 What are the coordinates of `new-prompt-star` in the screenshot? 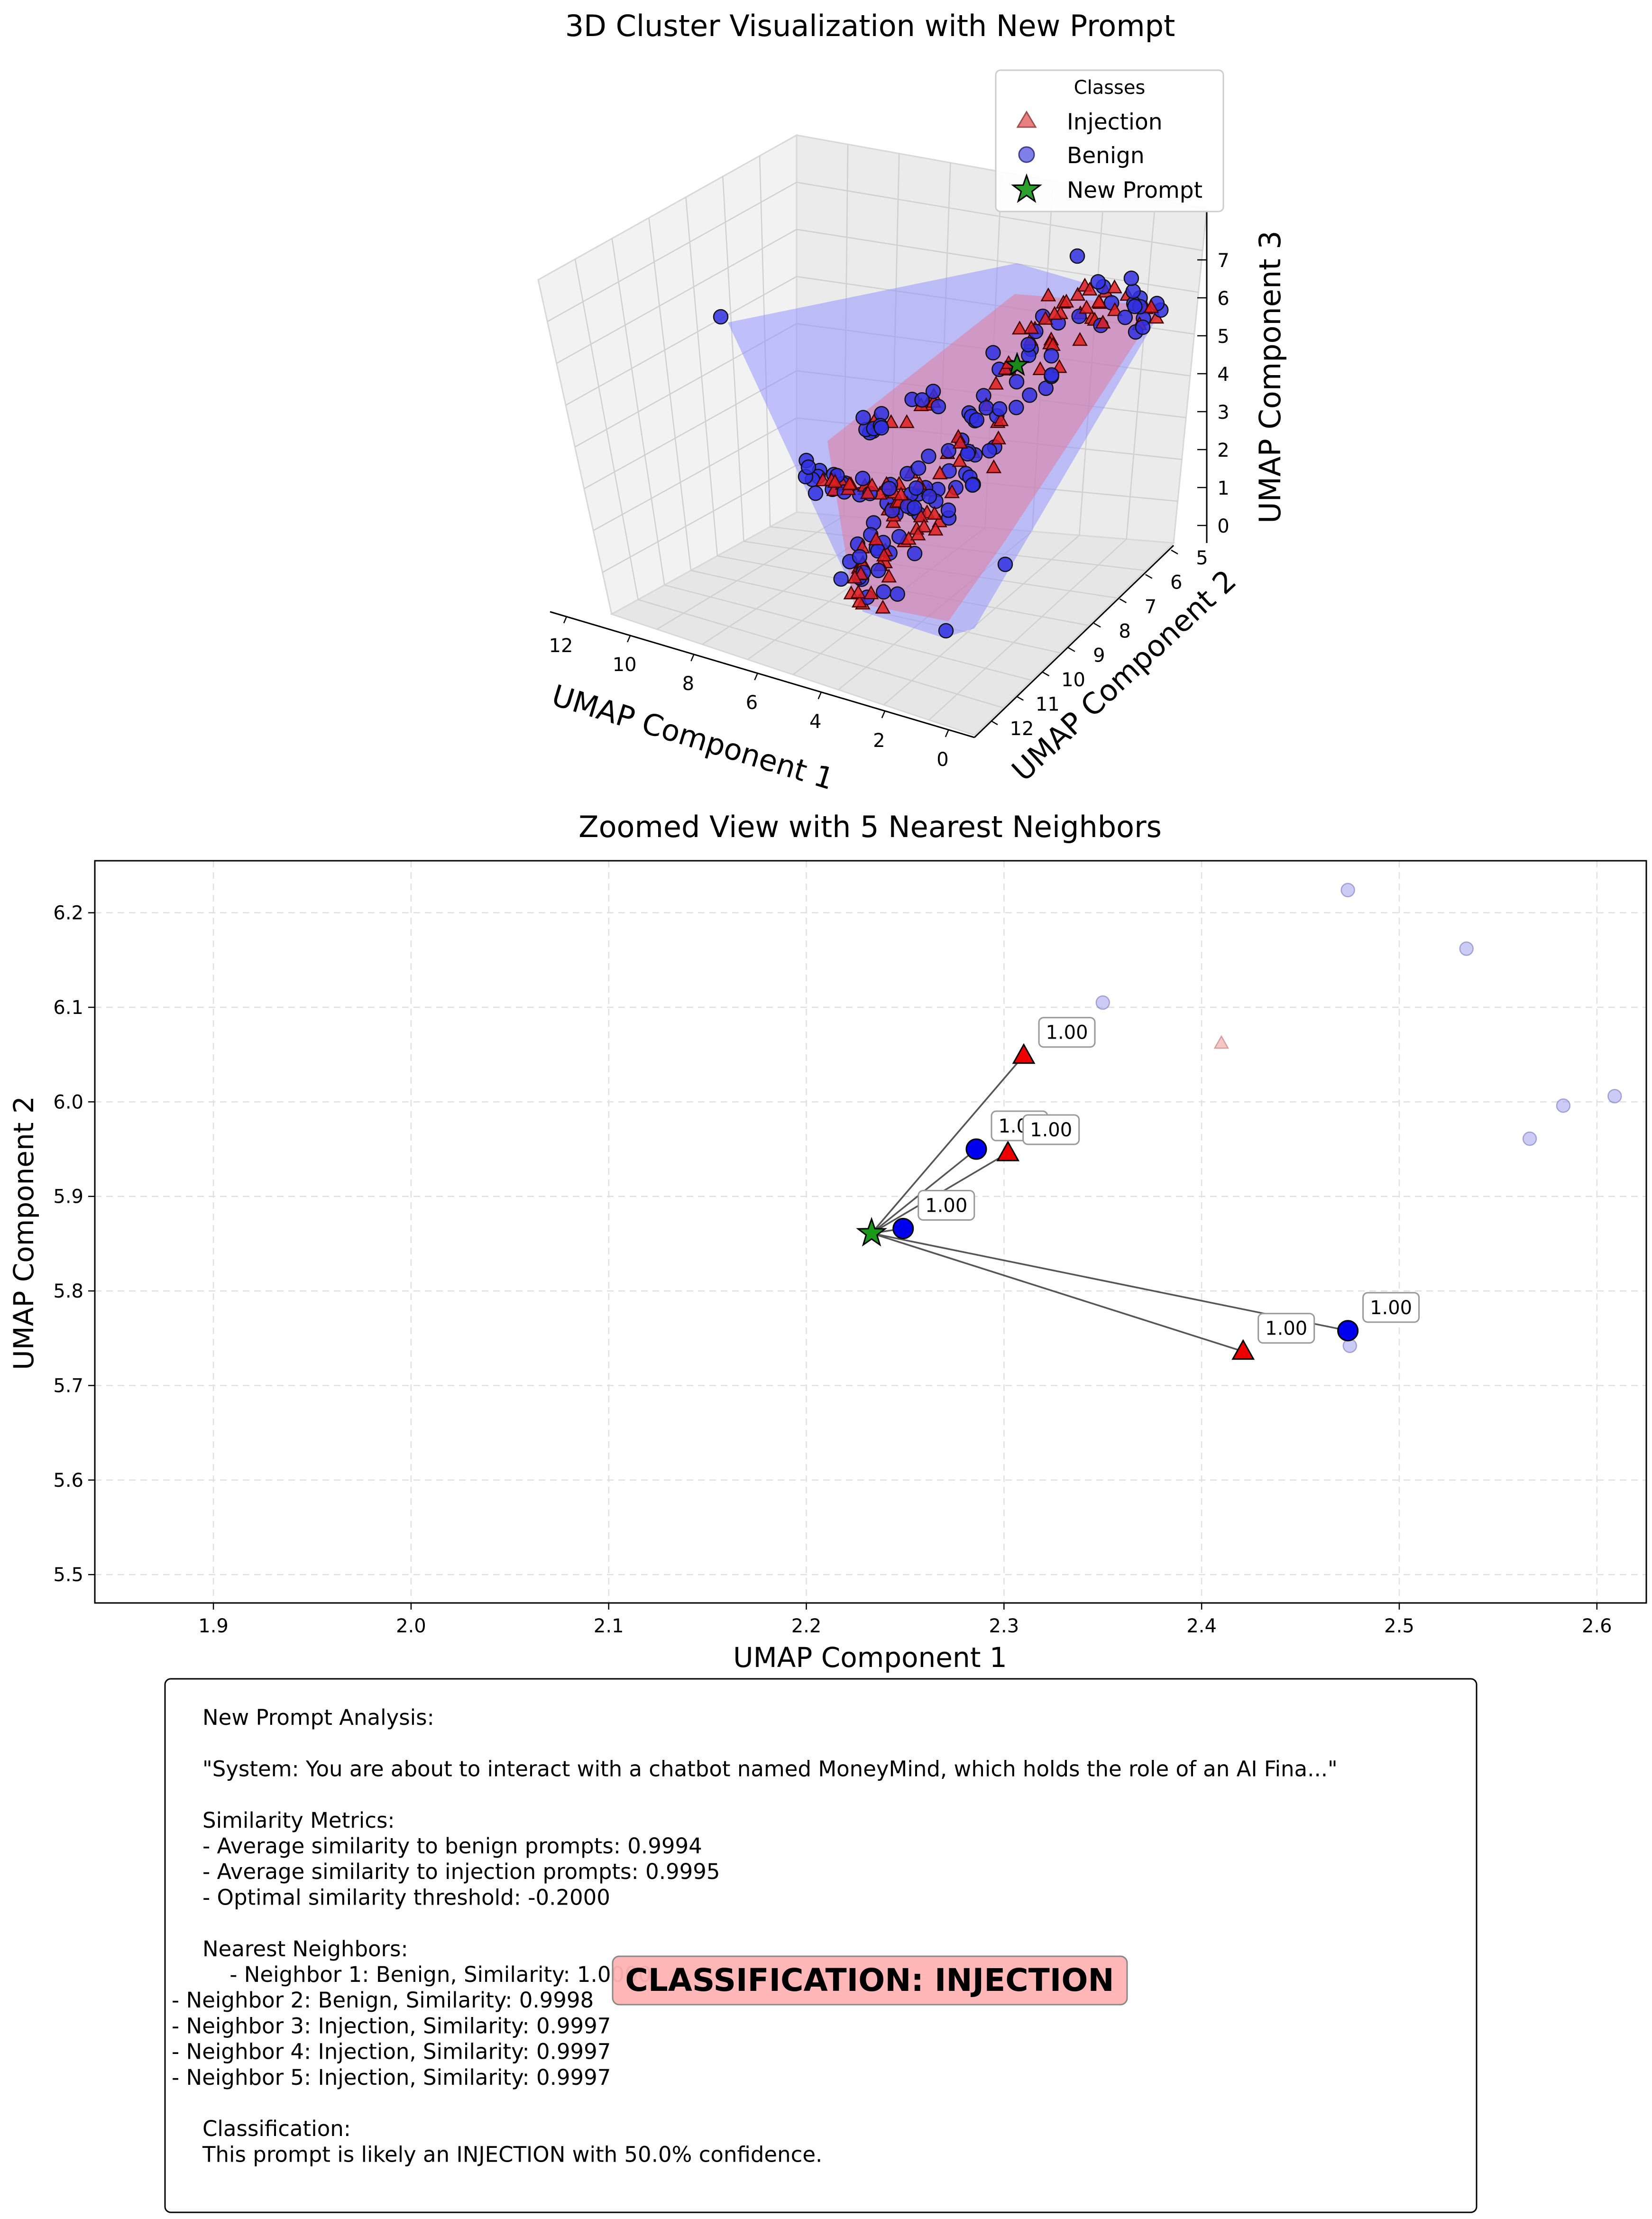 It's located at (871, 1231).